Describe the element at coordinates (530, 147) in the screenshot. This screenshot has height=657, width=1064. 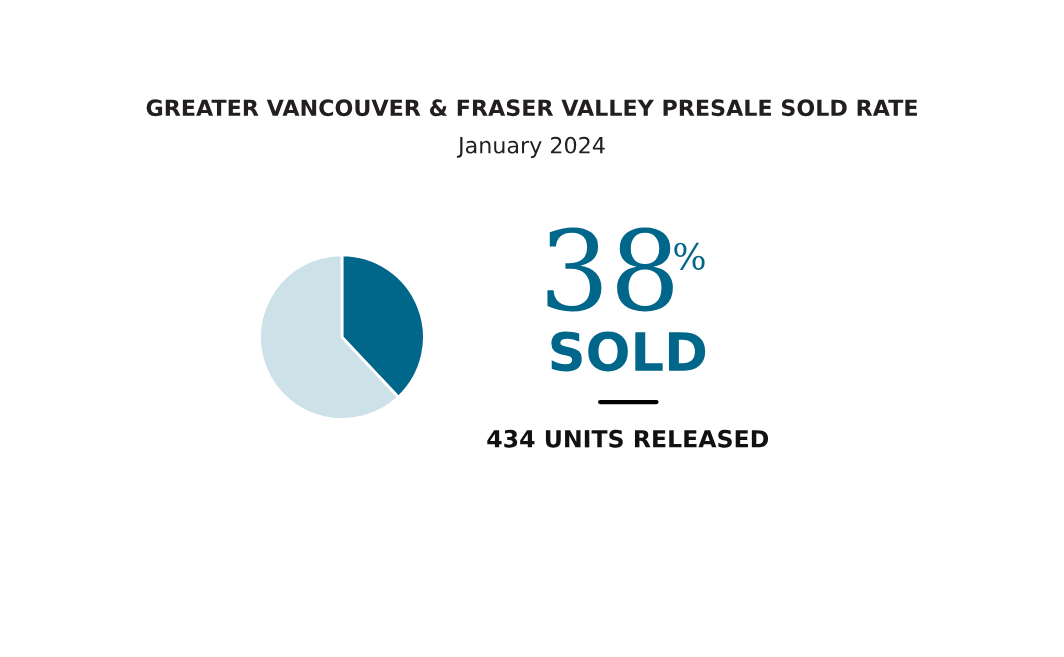
I see `text: January 2024` at that location.